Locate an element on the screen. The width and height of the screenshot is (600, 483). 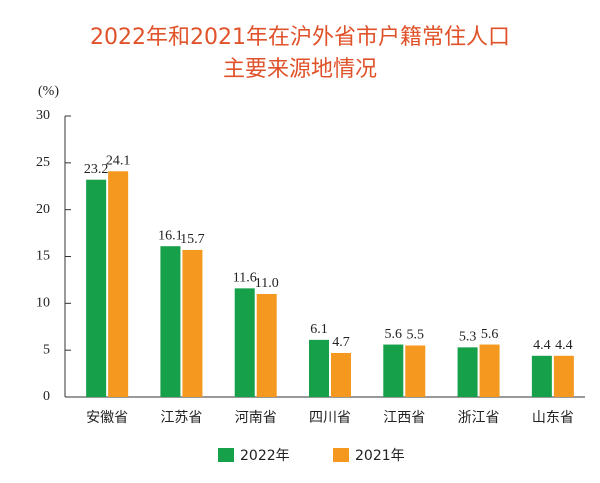
x-tick-label: 江西省 is located at coordinates (404, 418).